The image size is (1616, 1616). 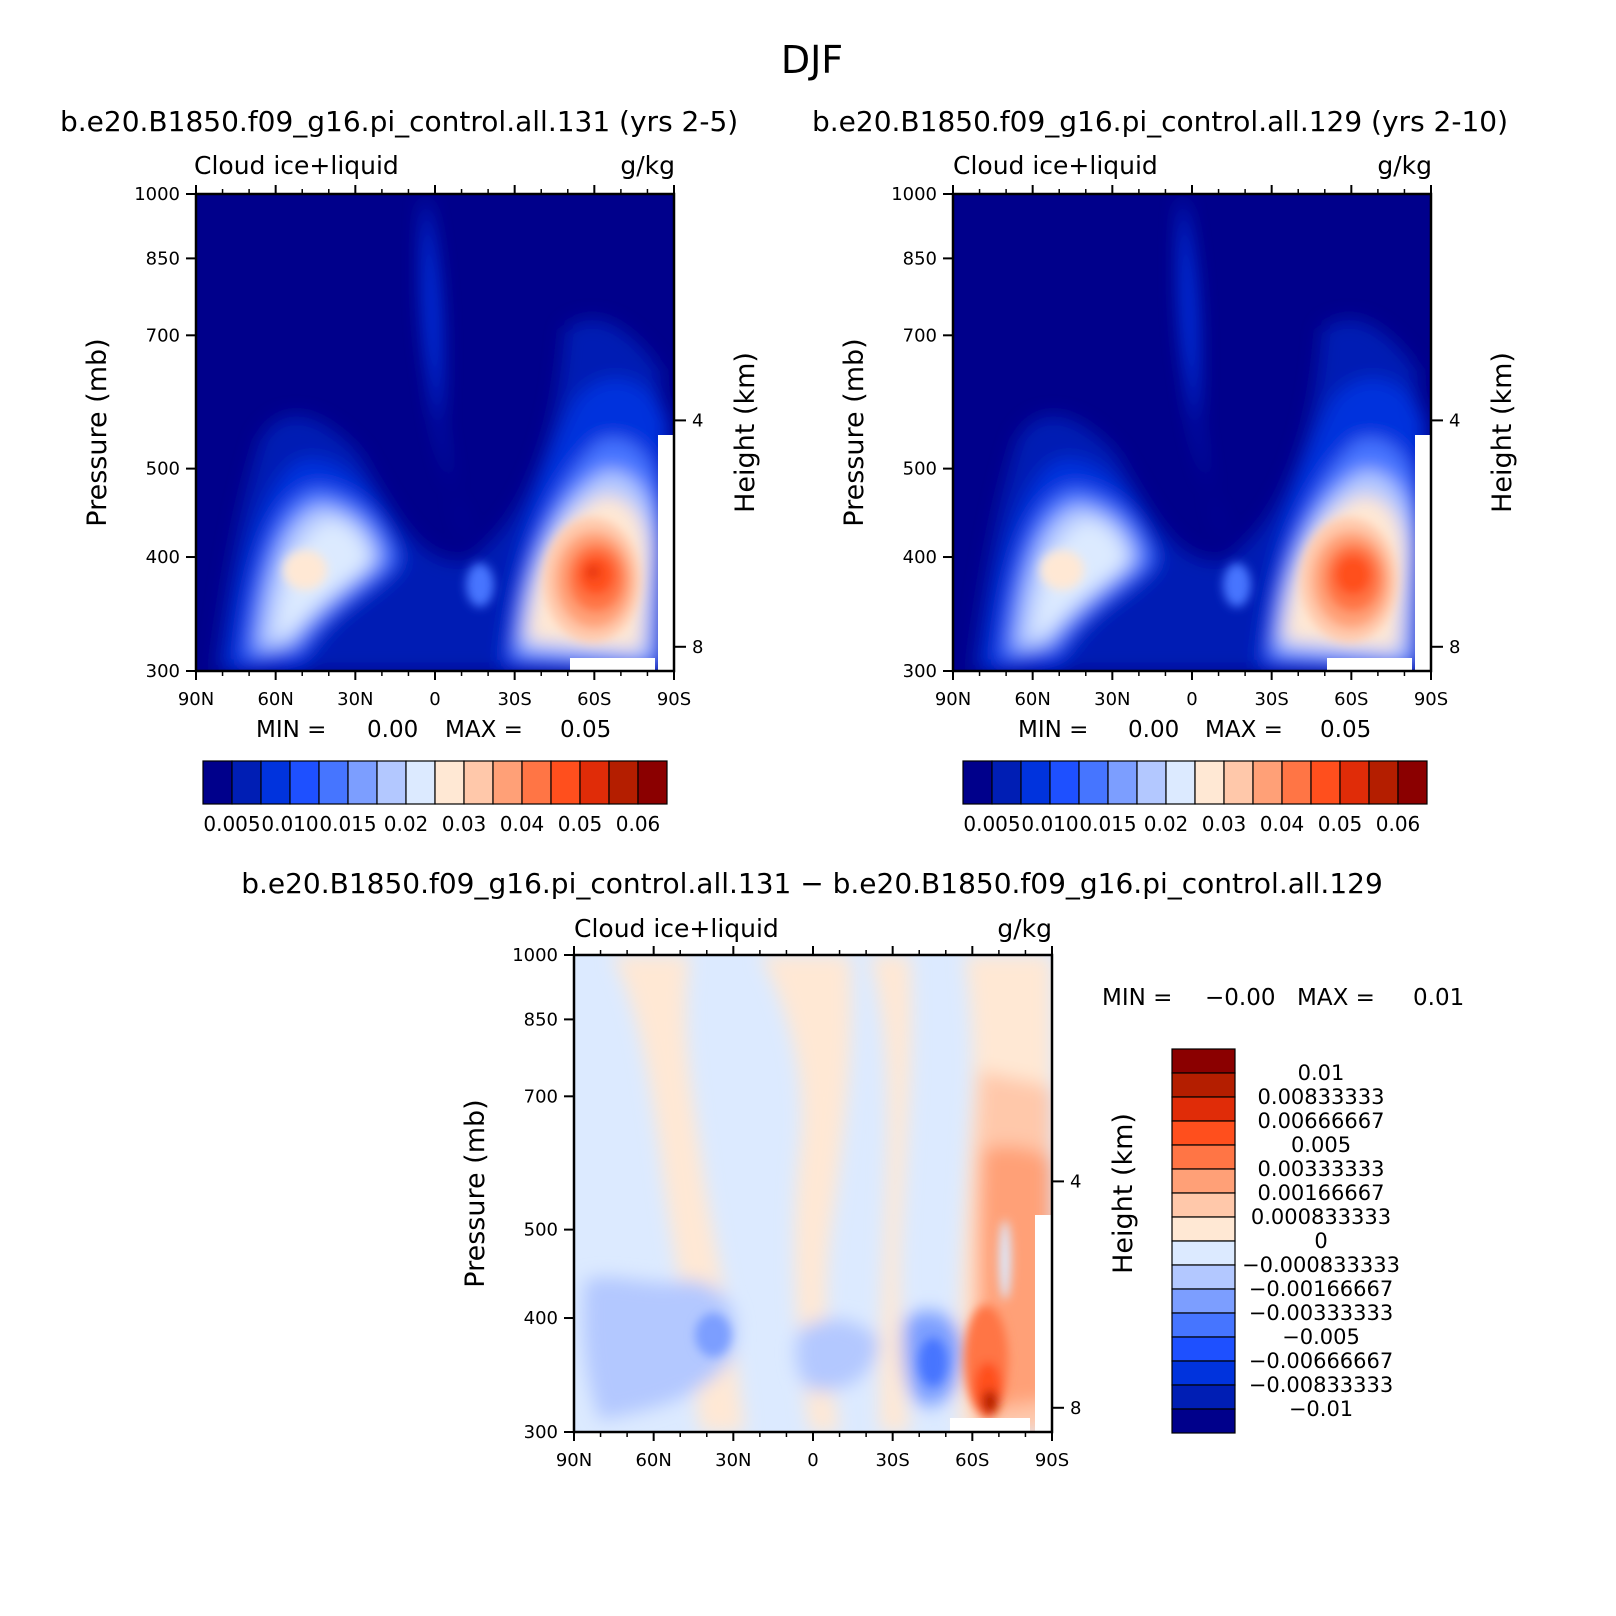 I want to click on panel-3-max-value: 0.01, so click(x=1438, y=998).